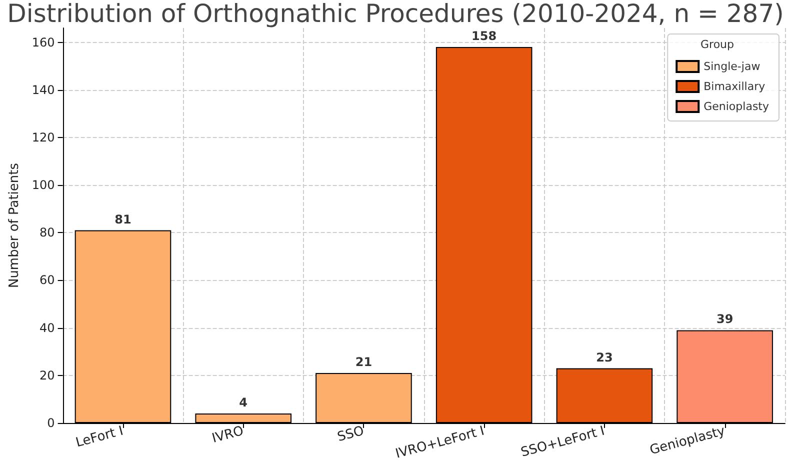 The height and width of the screenshot is (472, 791). I want to click on y-tick-label: 60, so click(47, 280).